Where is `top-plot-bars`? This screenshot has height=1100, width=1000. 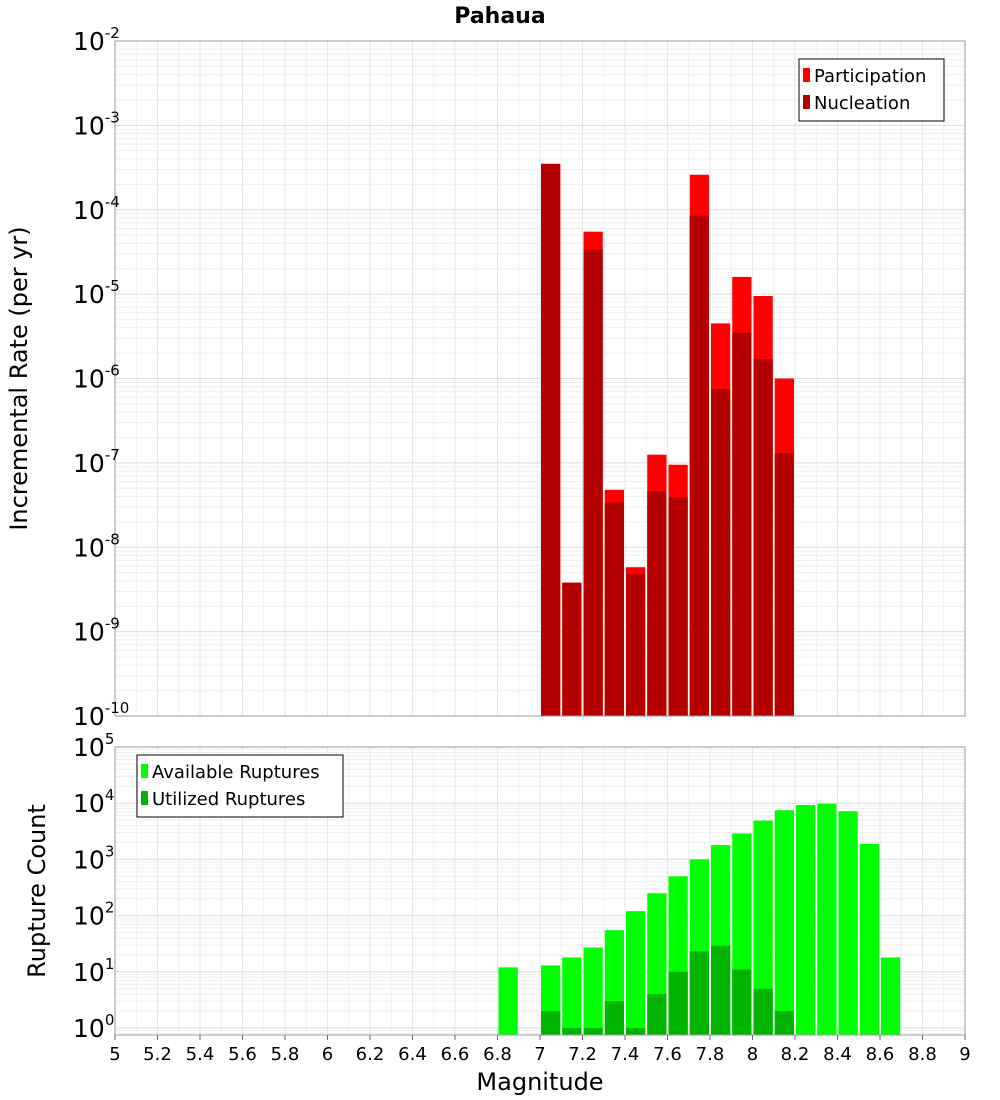
top-plot-bars is located at coordinates (667, 440).